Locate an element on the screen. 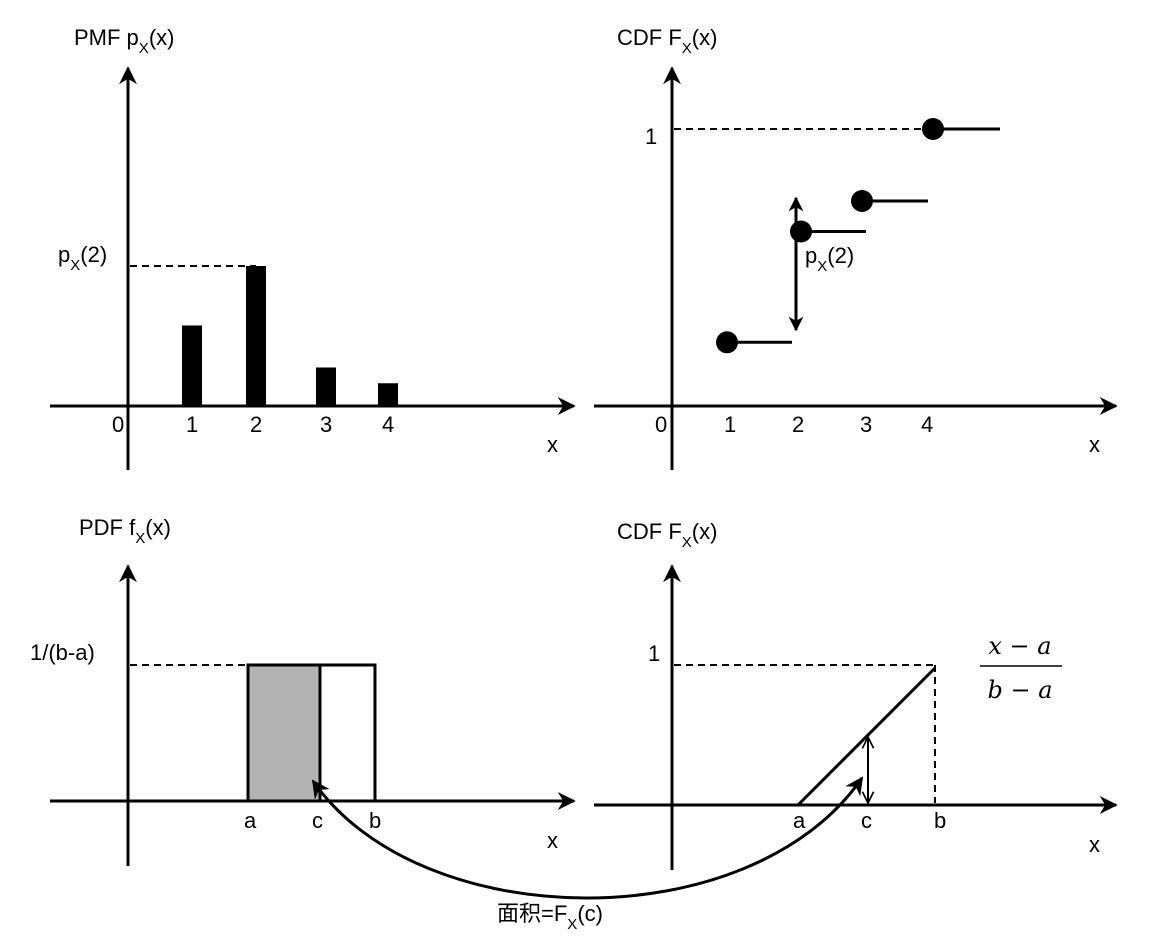 This screenshot has height=950, width=1164. cdf-continuous-tick-c: c is located at coordinates (866, 820).